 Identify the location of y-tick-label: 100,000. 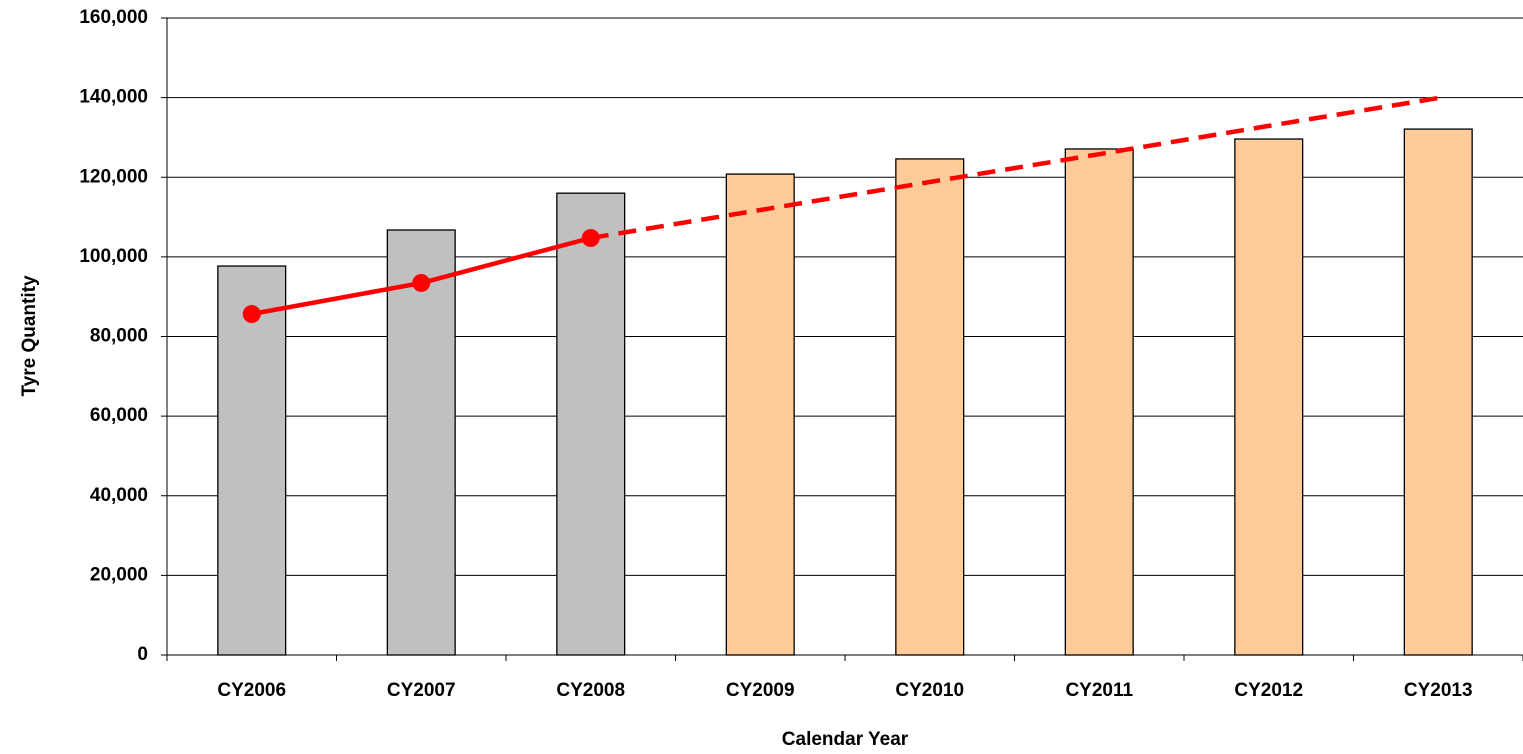
(113, 256).